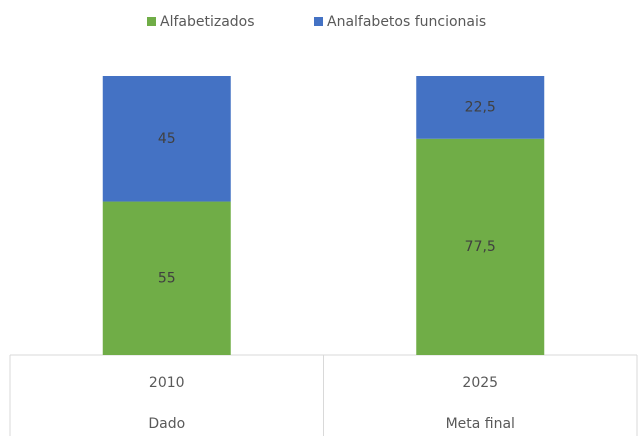 This screenshot has width=638, height=436. Describe the element at coordinates (207, 22) in the screenshot. I see `legend-label: Alfabetizados` at that location.